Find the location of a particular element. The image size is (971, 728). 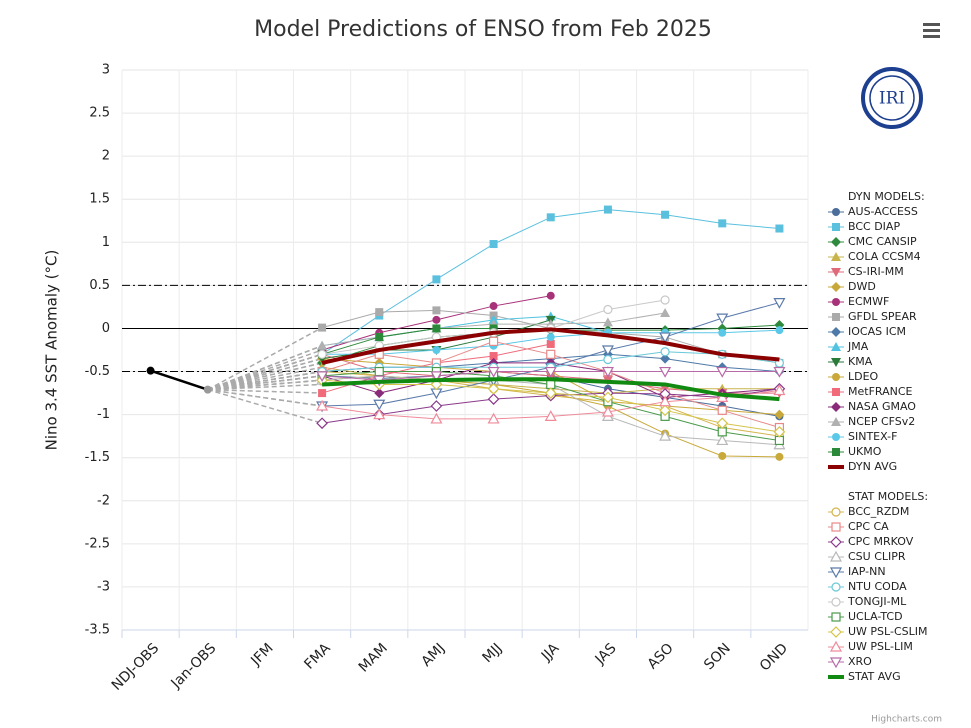

menu-button is located at coordinates (931, 30).